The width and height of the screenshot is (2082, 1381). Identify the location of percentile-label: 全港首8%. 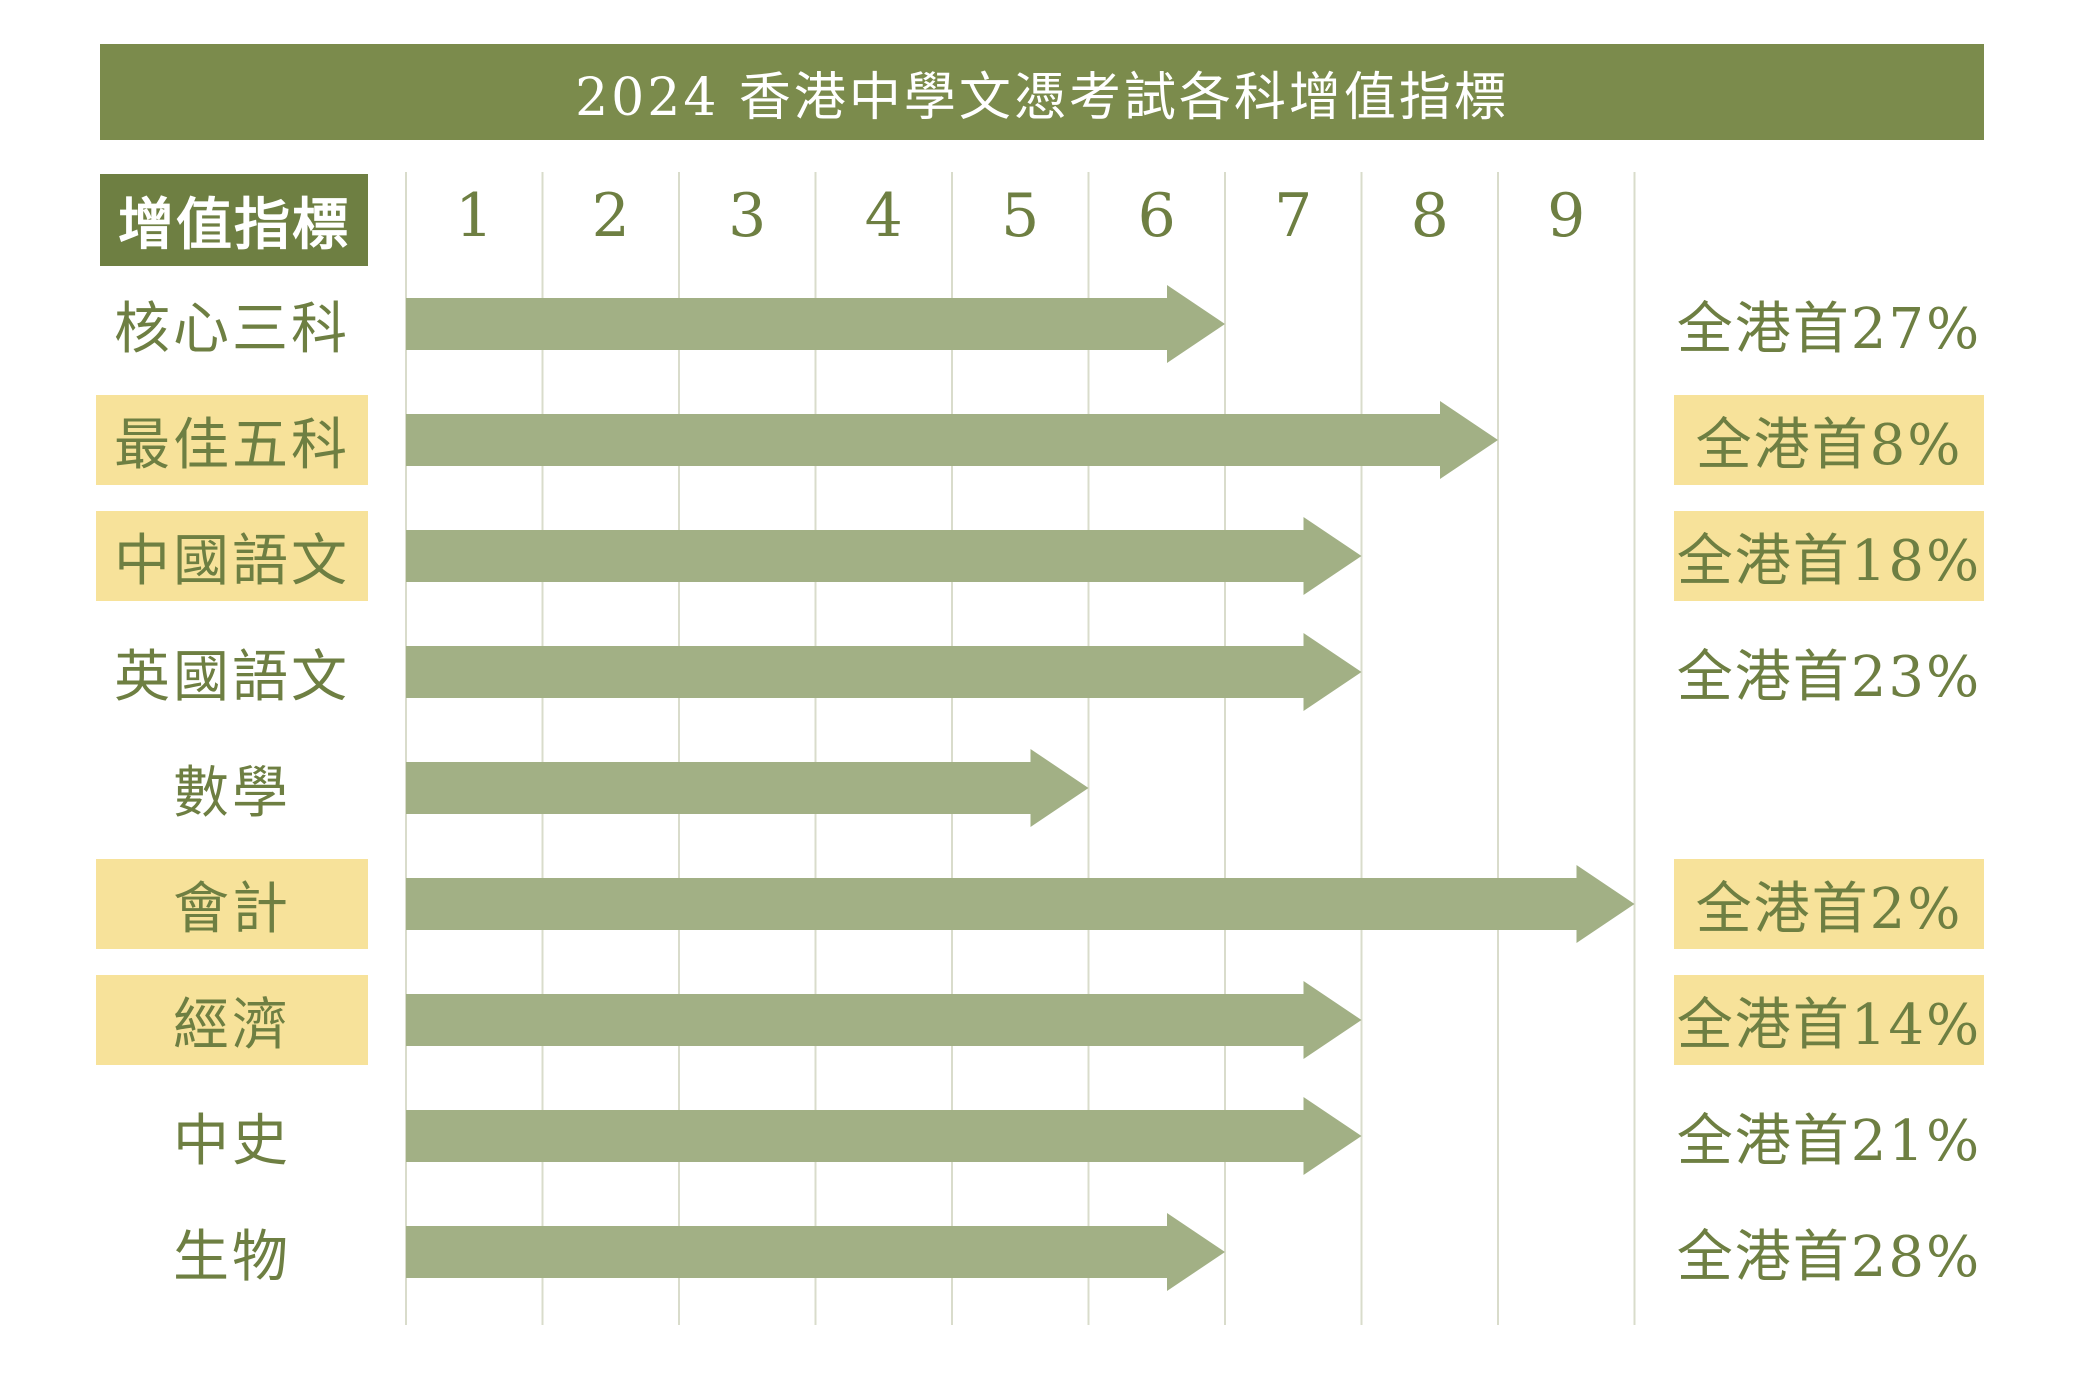
(1829, 440).